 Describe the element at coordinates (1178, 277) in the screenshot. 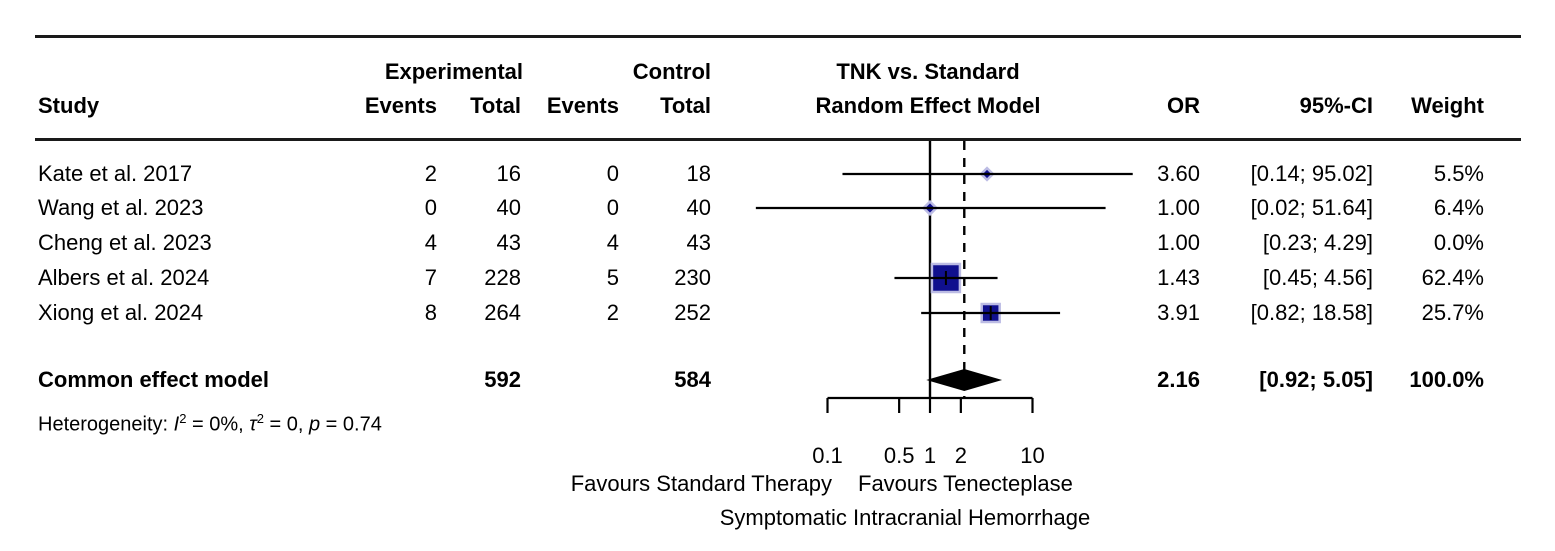

I see `or-value: 1.43` at that location.